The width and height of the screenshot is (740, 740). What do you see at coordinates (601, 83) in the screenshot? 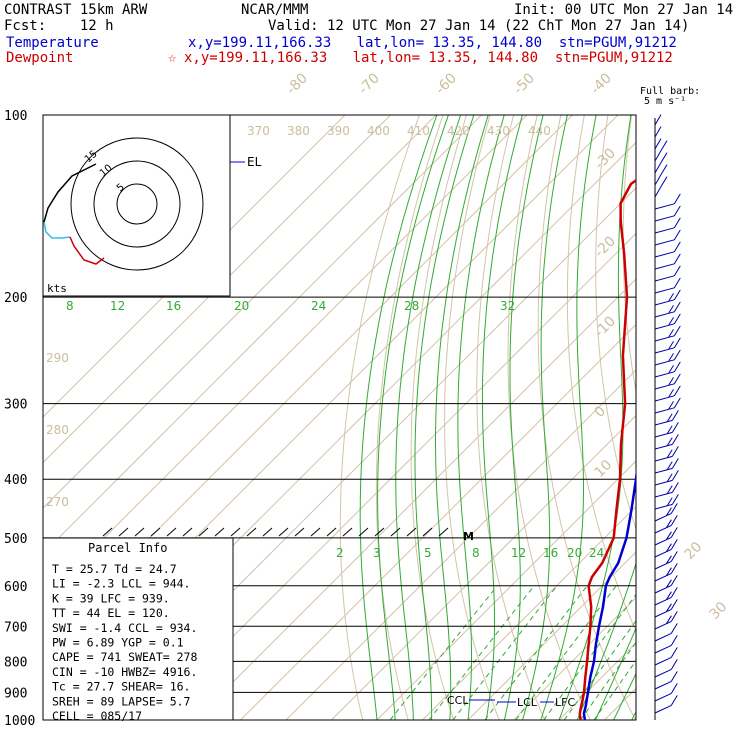
I see `temperature-tick-label: -40` at bounding box center [601, 83].